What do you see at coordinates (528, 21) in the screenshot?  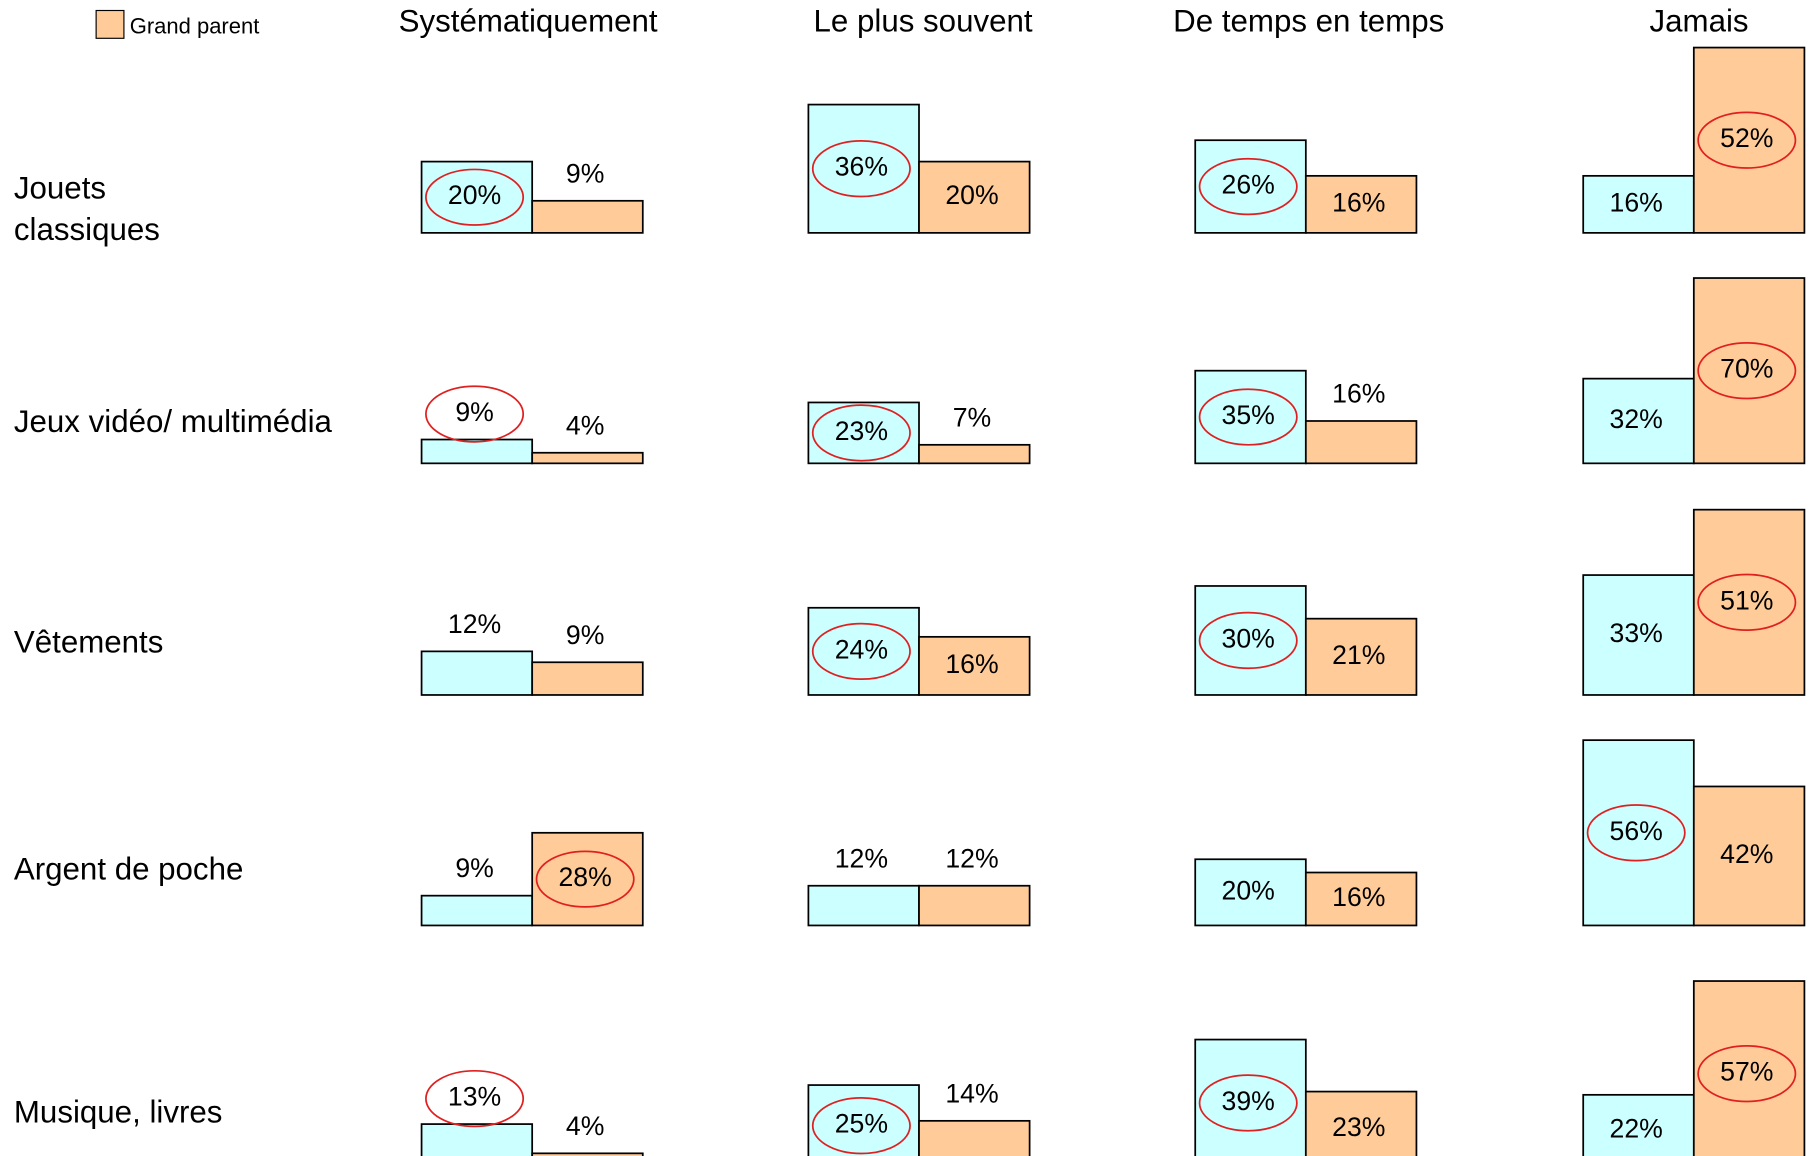 I see `column-title: Systématiquement` at bounding box center [528, 21].